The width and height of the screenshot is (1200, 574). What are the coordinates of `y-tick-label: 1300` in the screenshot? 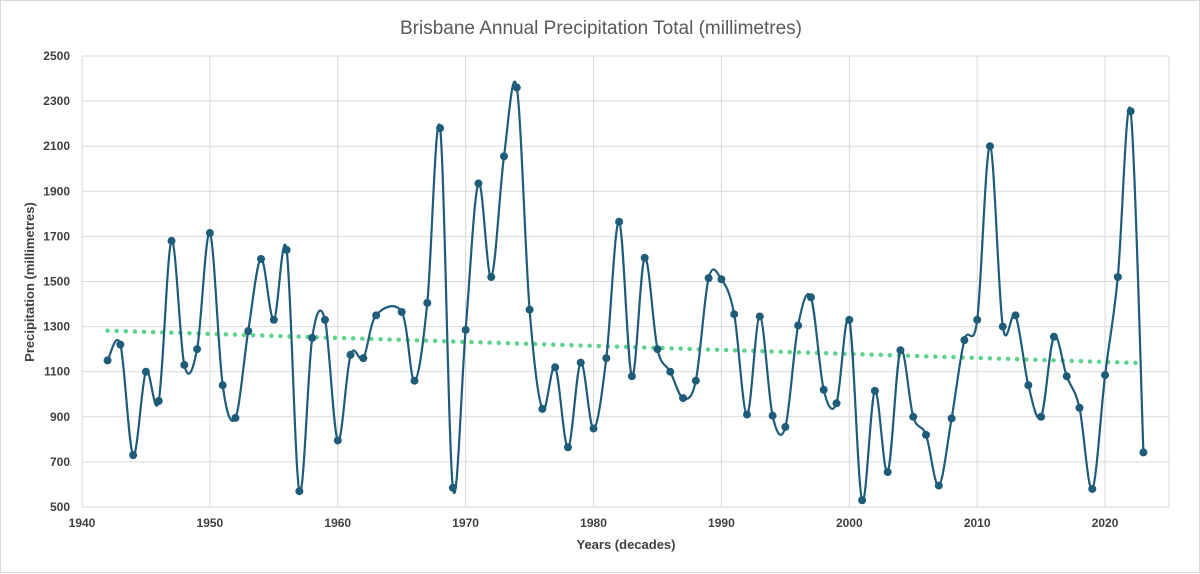 It's located at (56, 327).